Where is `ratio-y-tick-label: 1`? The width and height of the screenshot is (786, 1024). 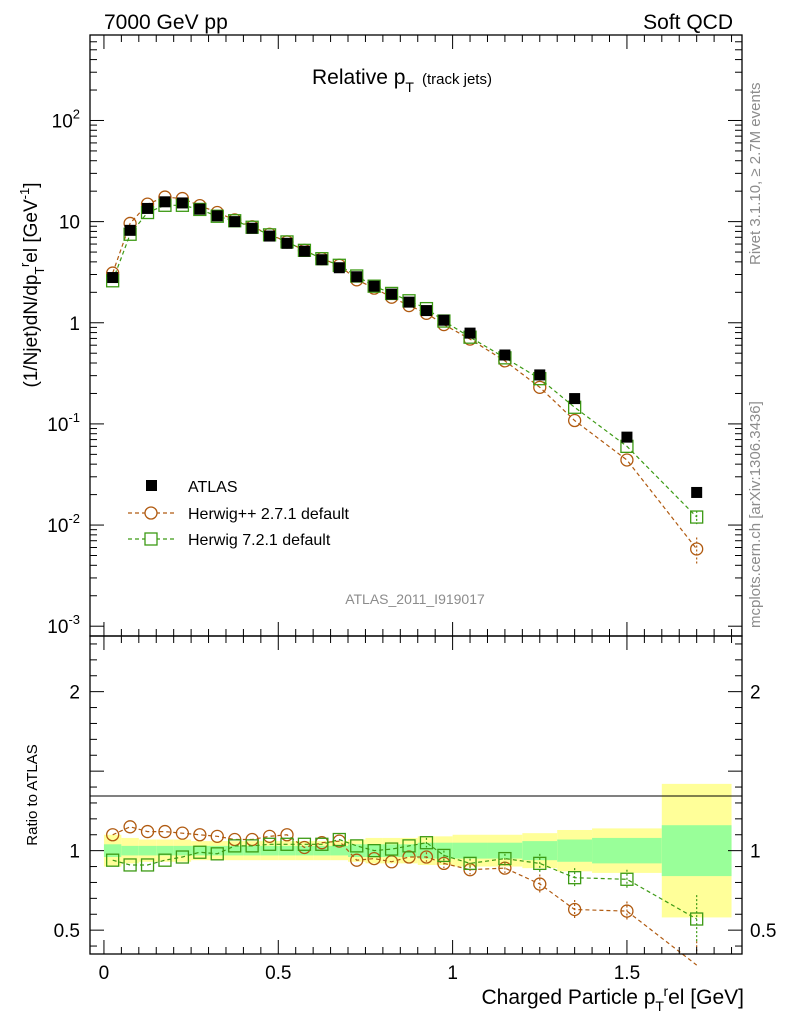
ratio-y-tick-label: 1 is located at coordinates (74, 852).